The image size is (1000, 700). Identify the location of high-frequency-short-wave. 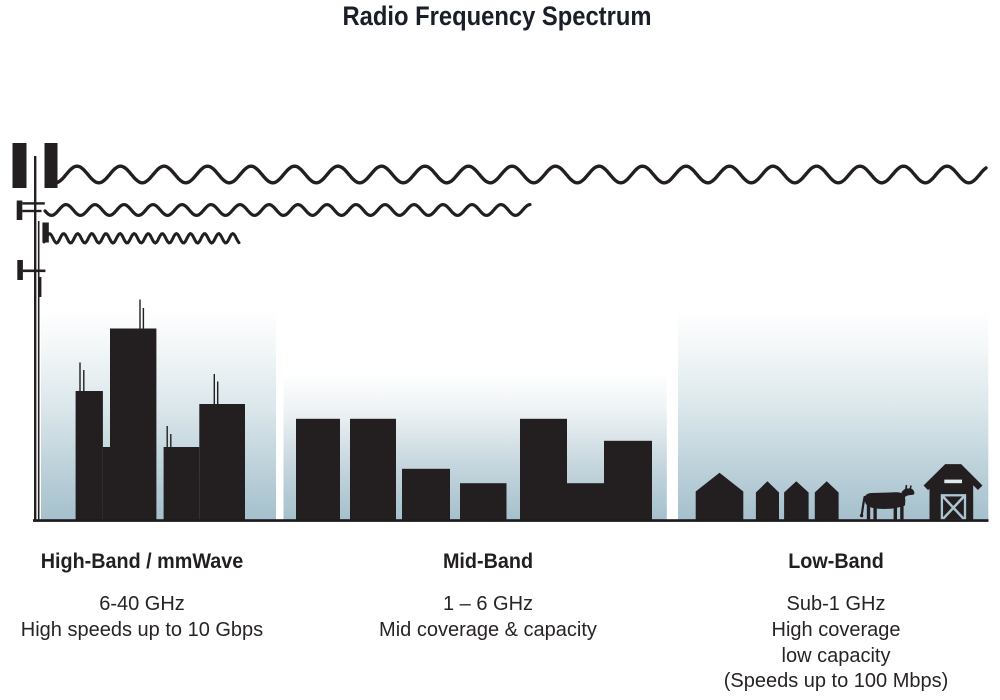
(141, 238).